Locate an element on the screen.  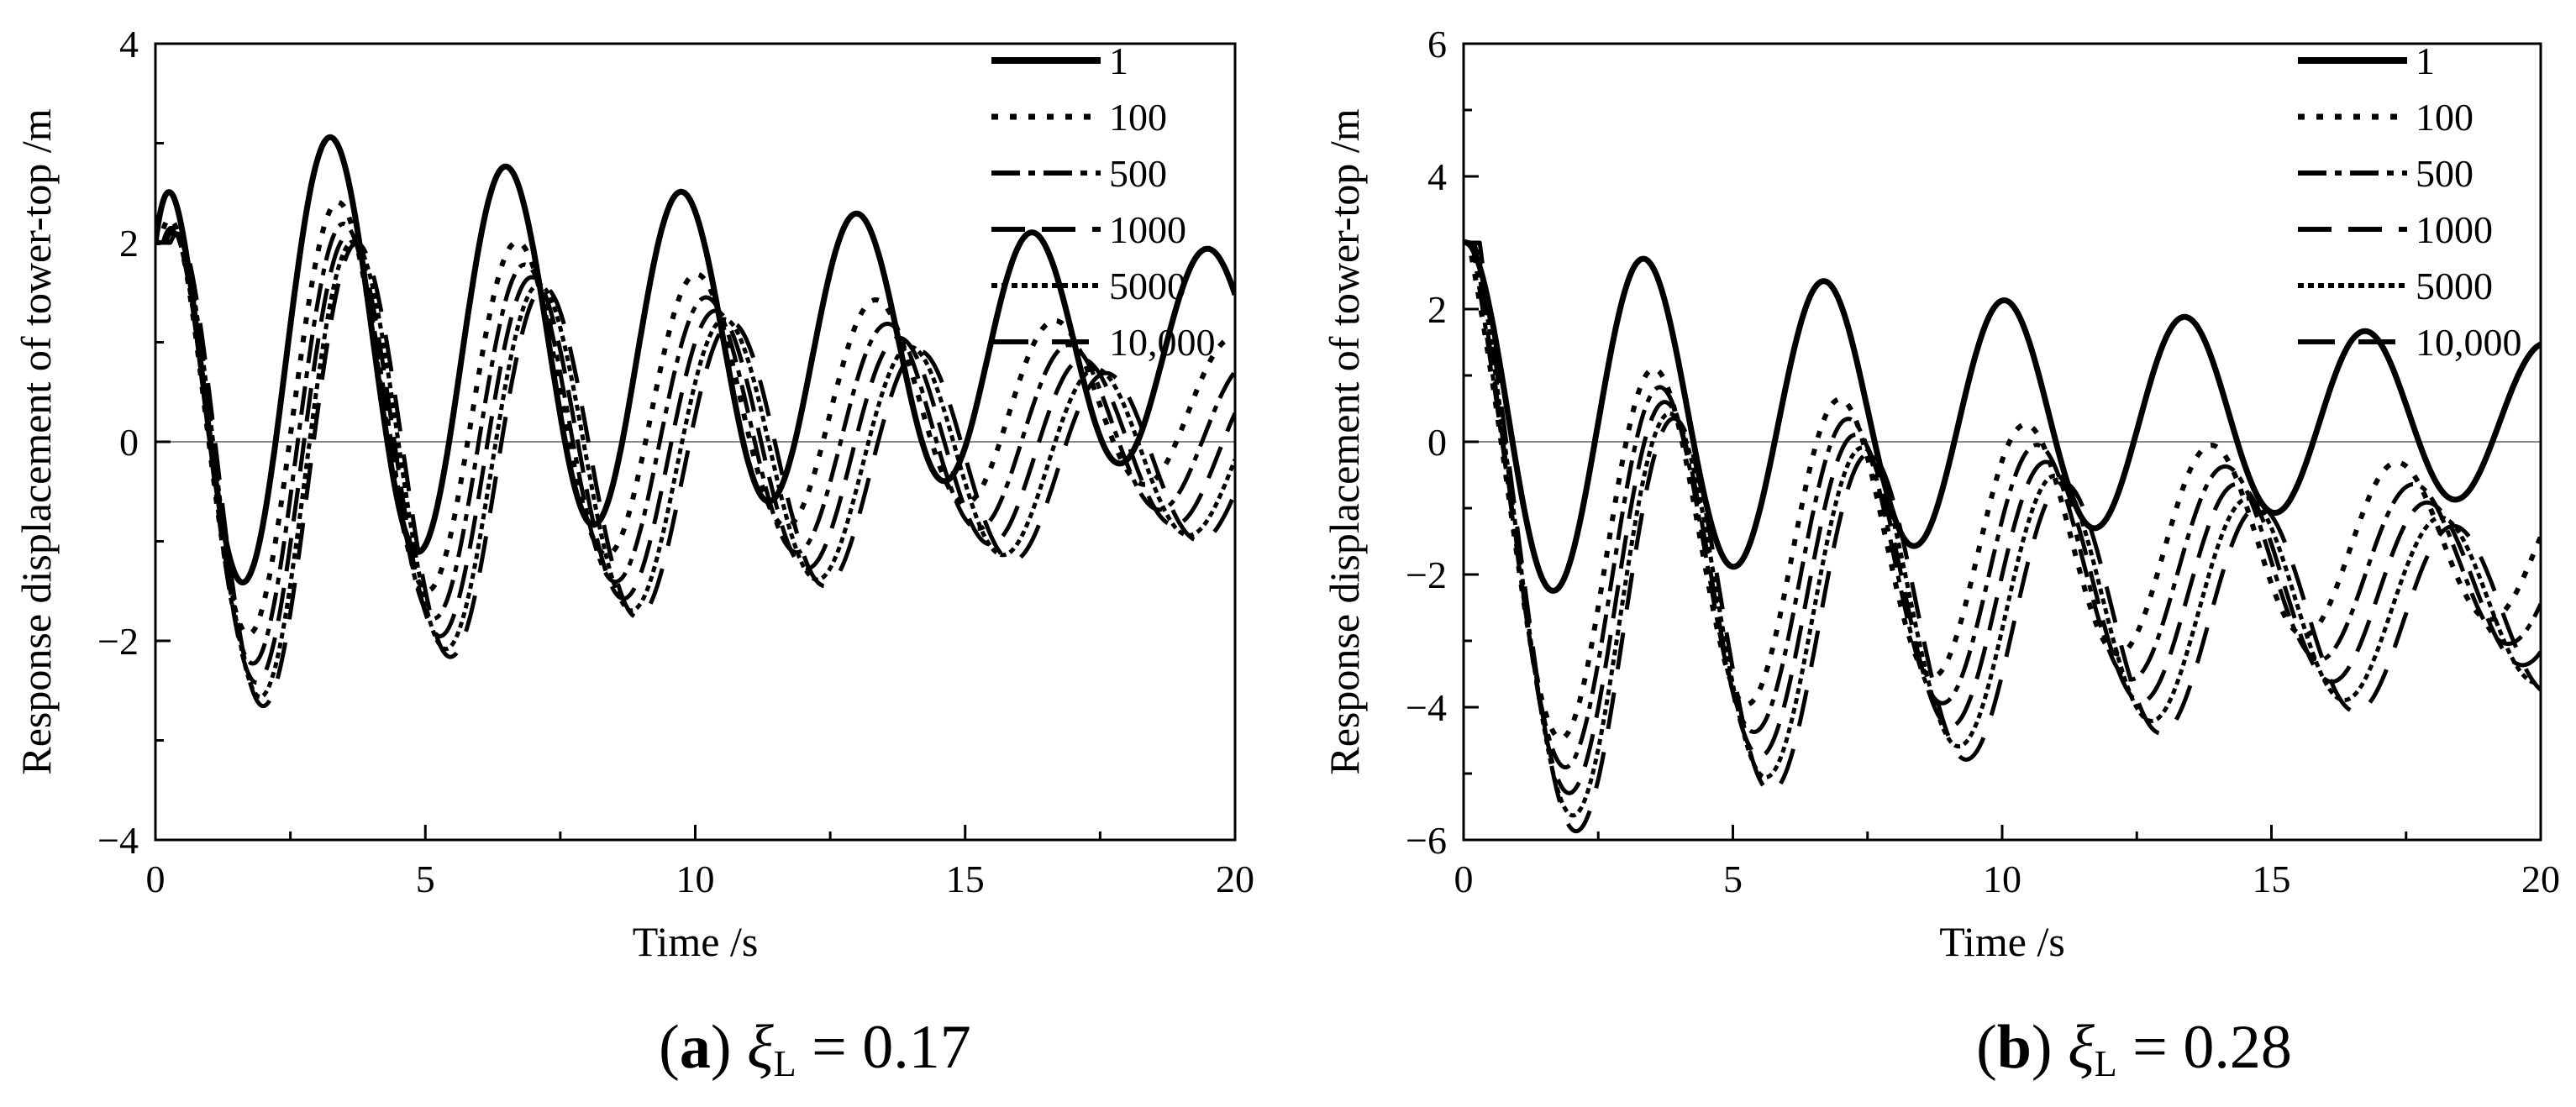
caption-a-label: a is located at coordinates (695, 1047).